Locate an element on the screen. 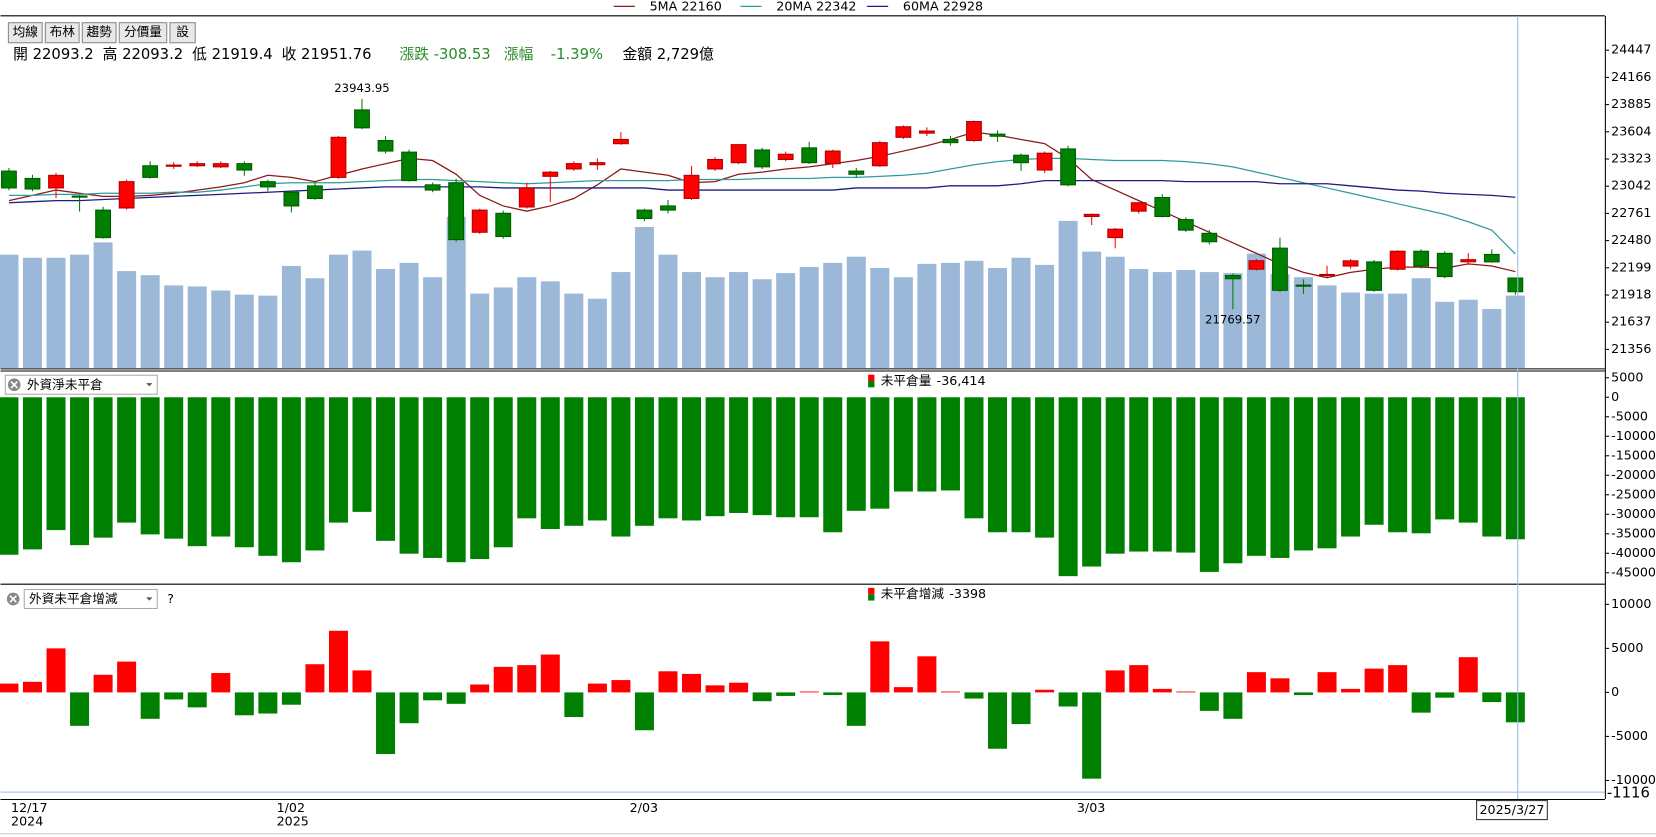 The width and height of the screenshot is (1656, 837). legend-icon is located at coordinates (871, 591).